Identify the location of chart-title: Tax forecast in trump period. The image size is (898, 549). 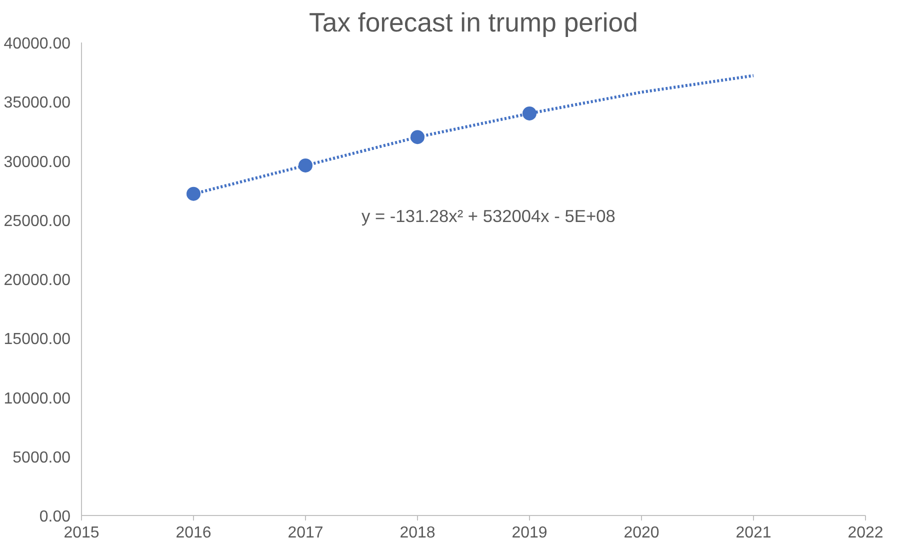
(473, 23).